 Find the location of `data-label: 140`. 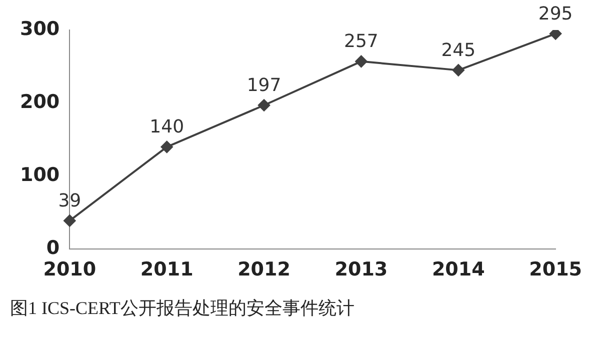

data-label: 140 is located at coordinates (167, 127).